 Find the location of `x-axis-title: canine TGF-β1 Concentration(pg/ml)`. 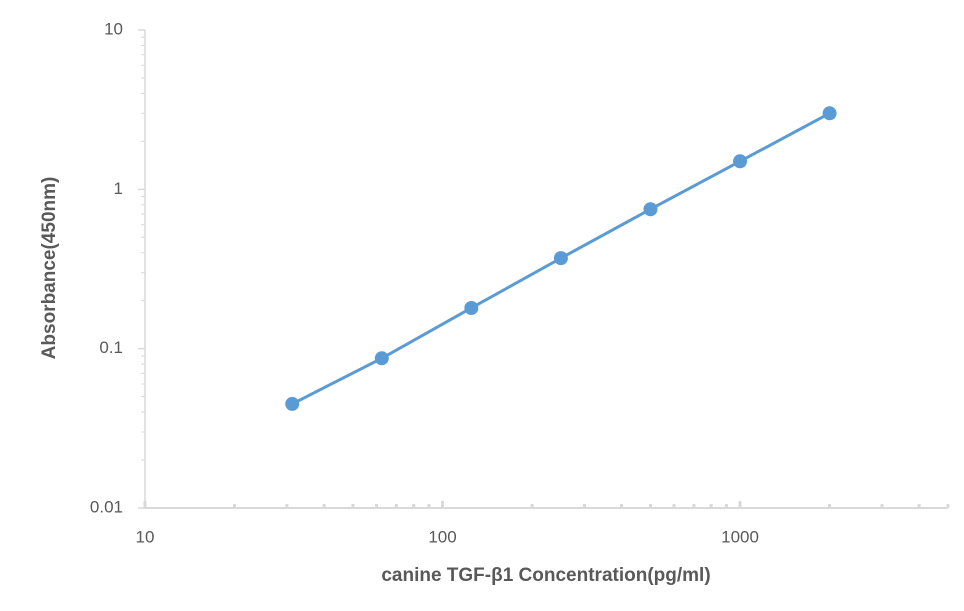

x-axis-title: canine TGF-β1 Concentration(pg/ml) is located at coordinates (545, 575).